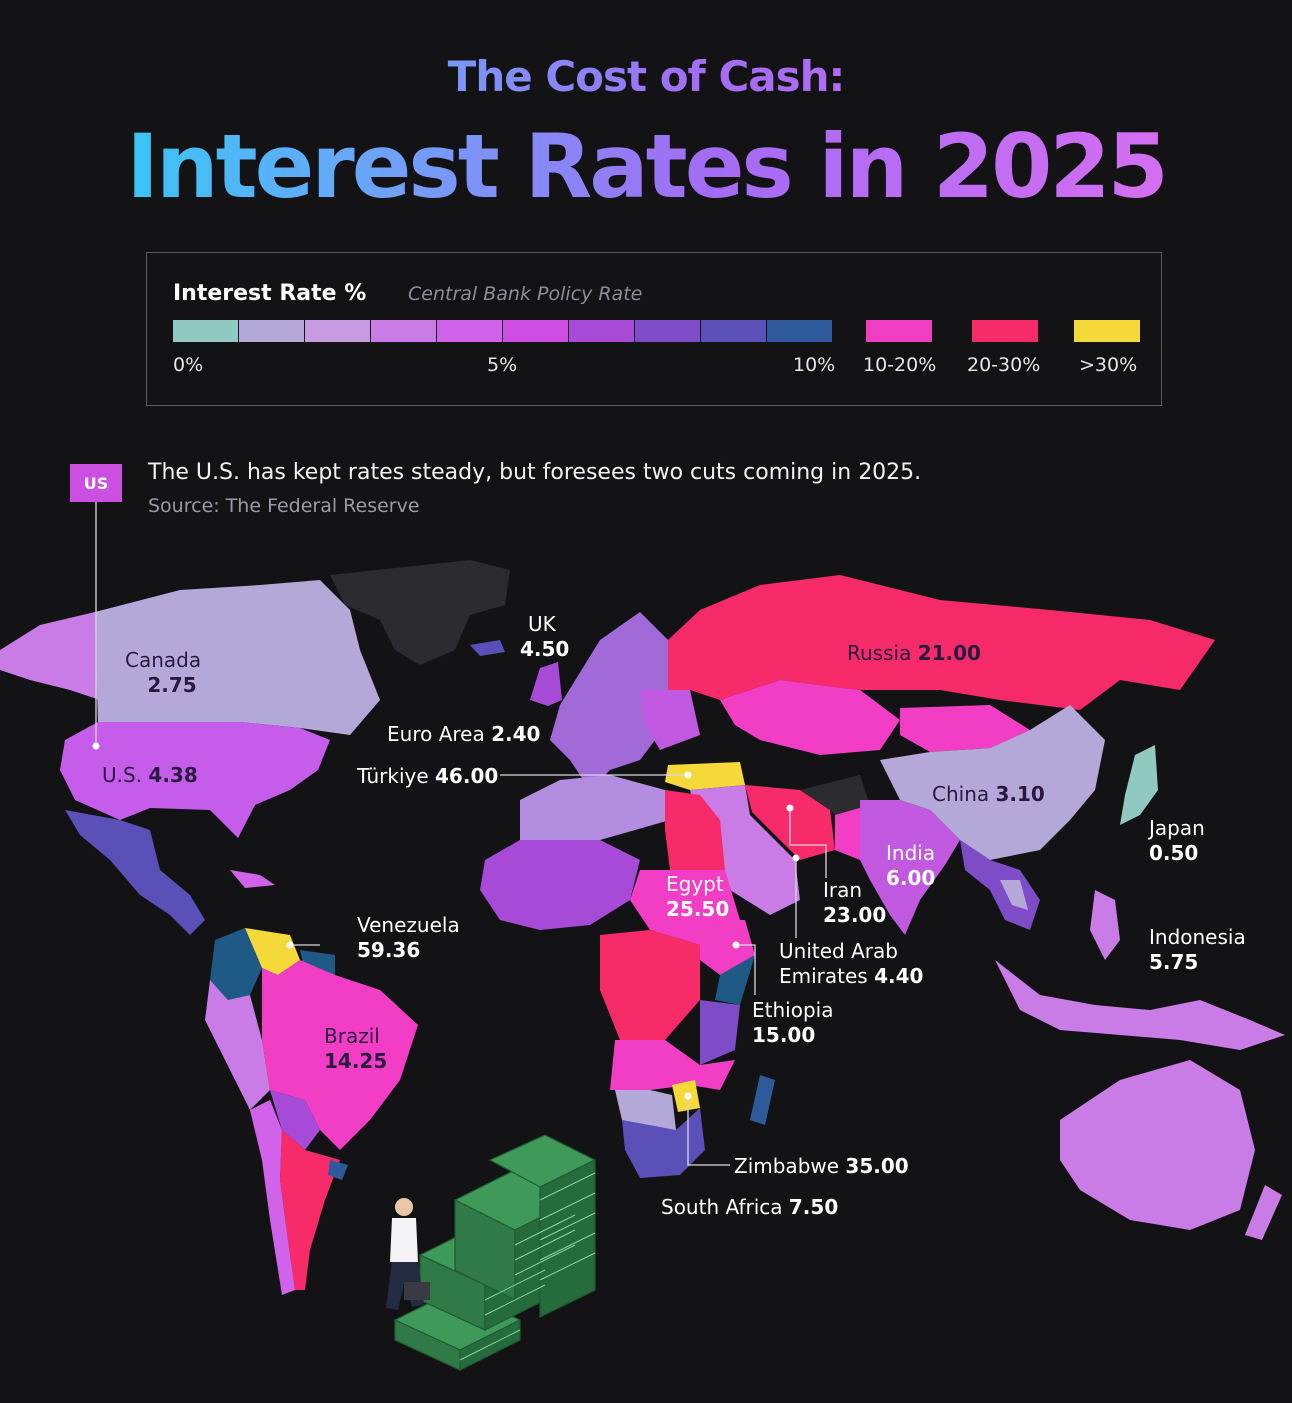  What do you see at coordinates (650, 985) in the screenshot?
I see `central-africa-shape` at bounding box center [650, 985].